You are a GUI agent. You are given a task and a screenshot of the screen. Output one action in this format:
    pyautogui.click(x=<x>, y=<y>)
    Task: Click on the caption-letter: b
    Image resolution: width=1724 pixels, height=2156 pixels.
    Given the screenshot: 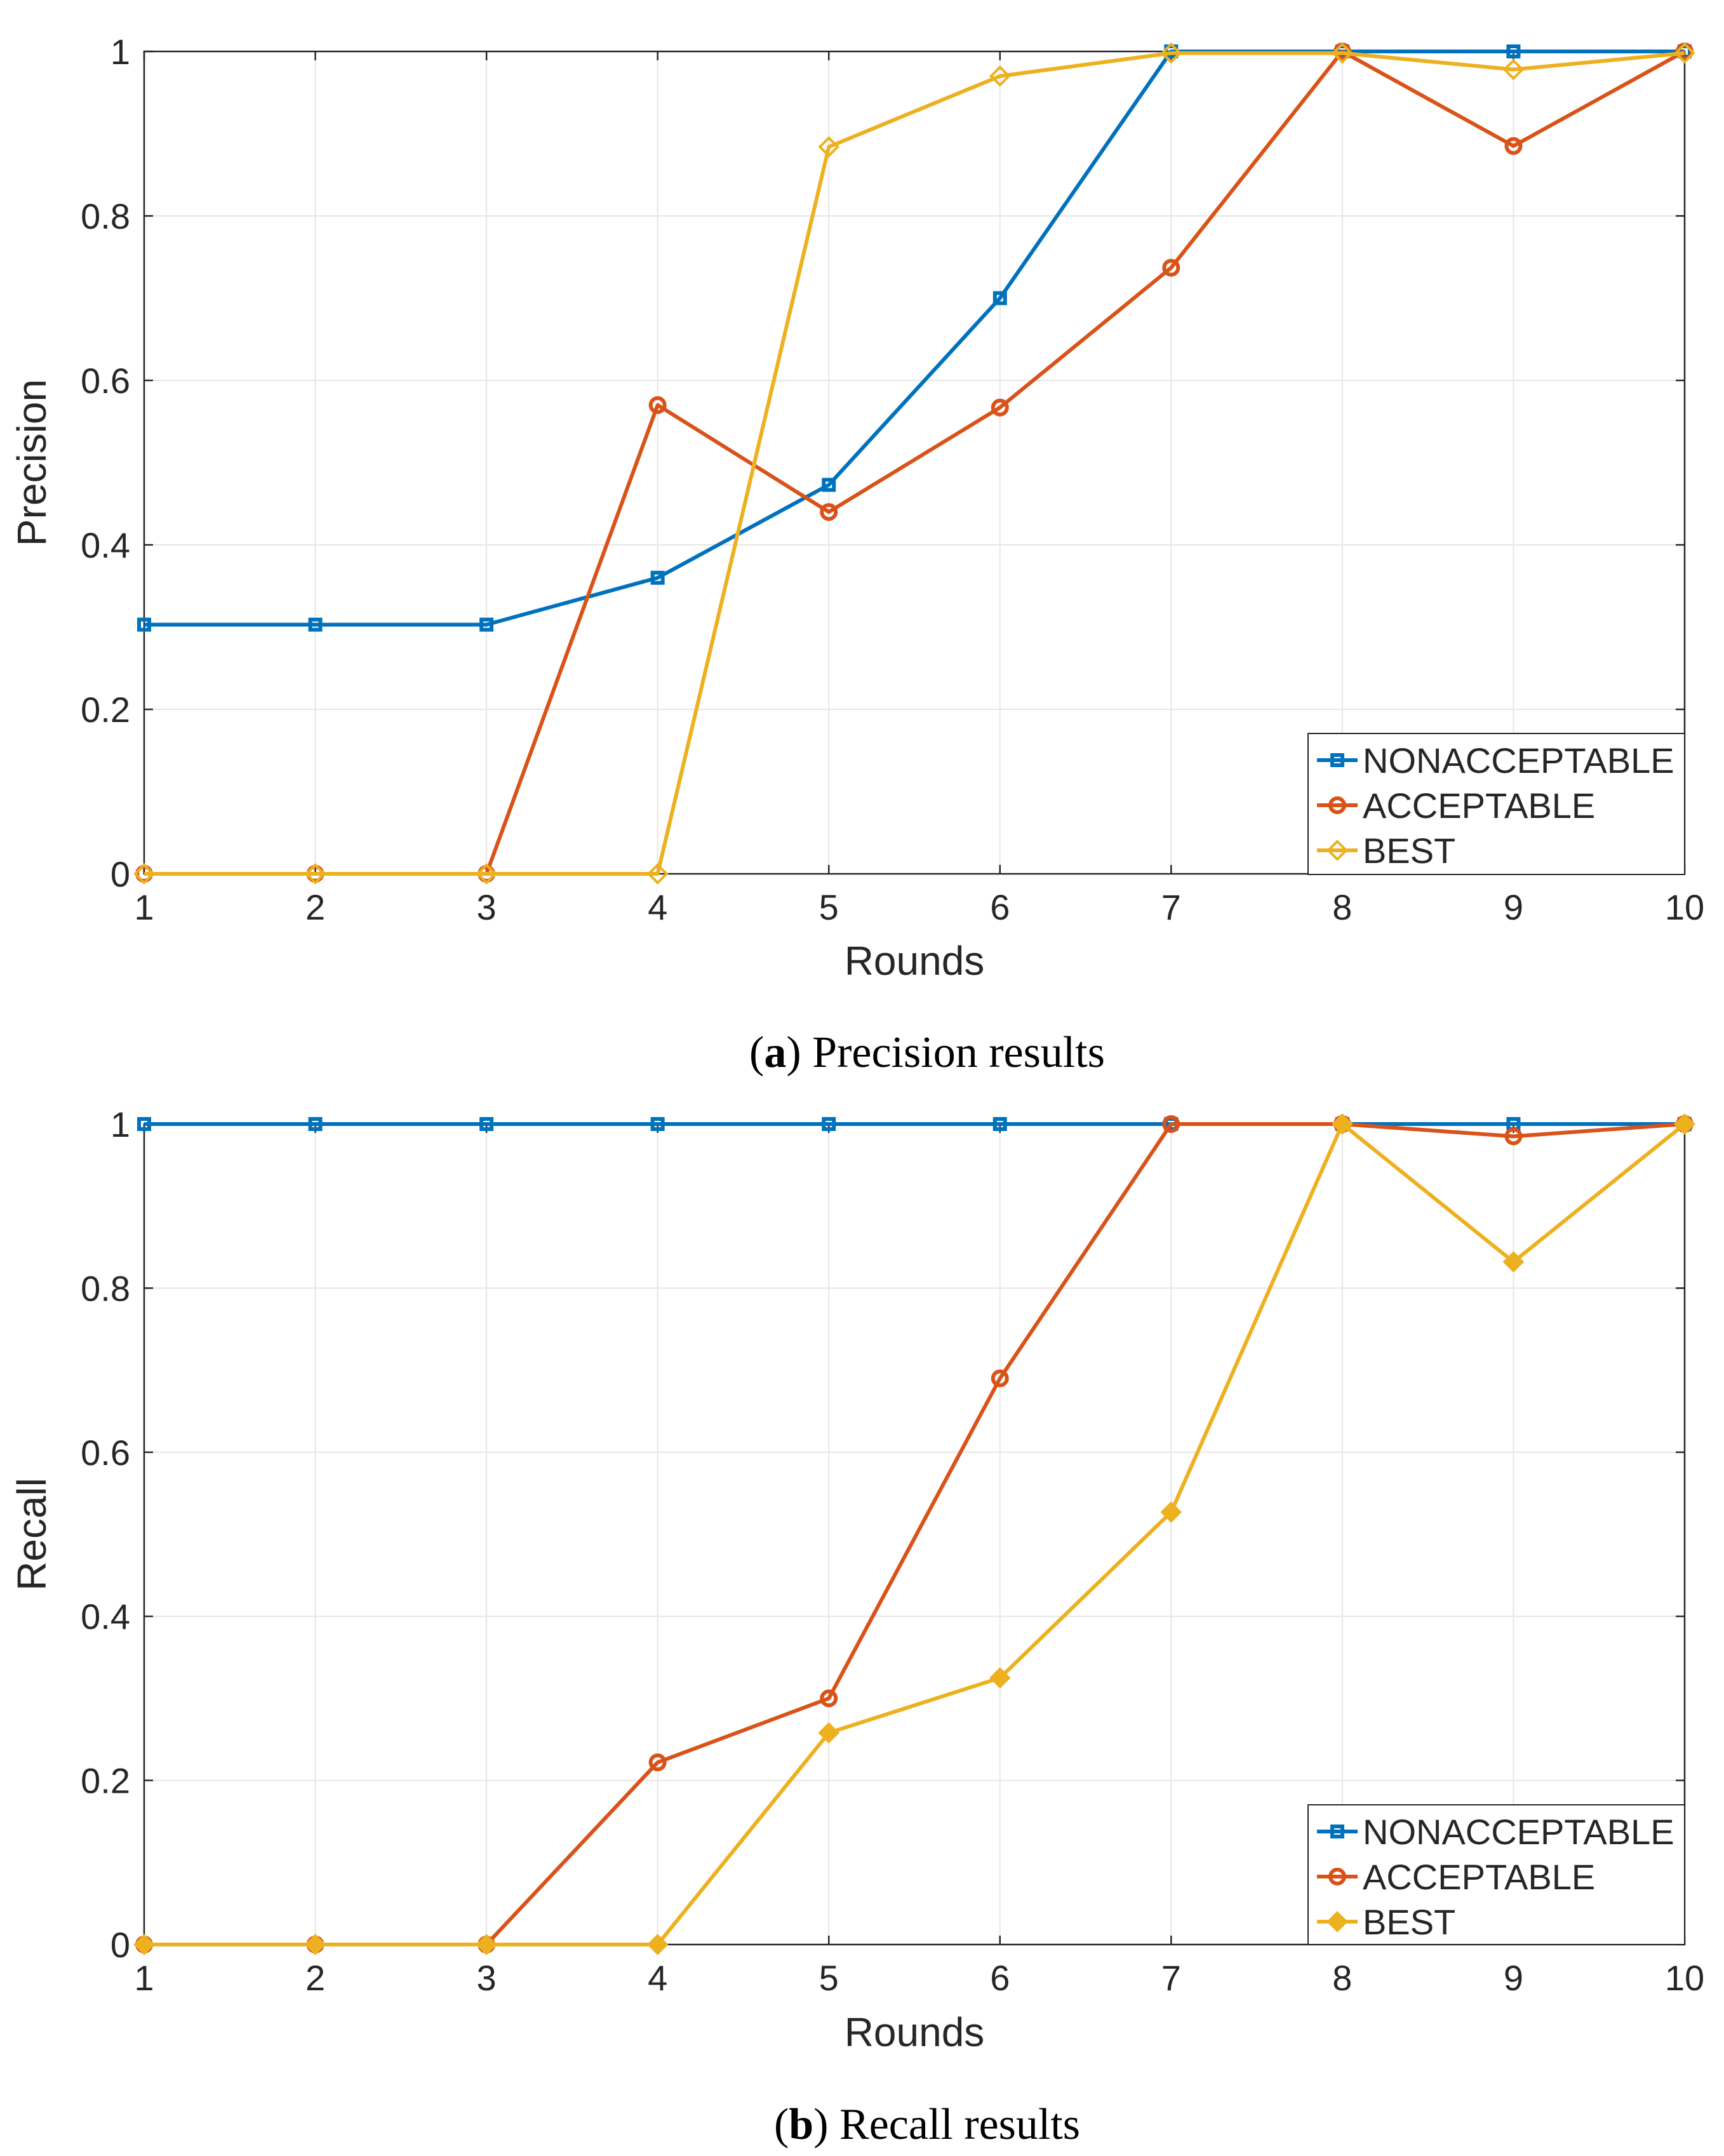 What is the action you would take?
    pyautogui.click(x=801, y=2124)
    